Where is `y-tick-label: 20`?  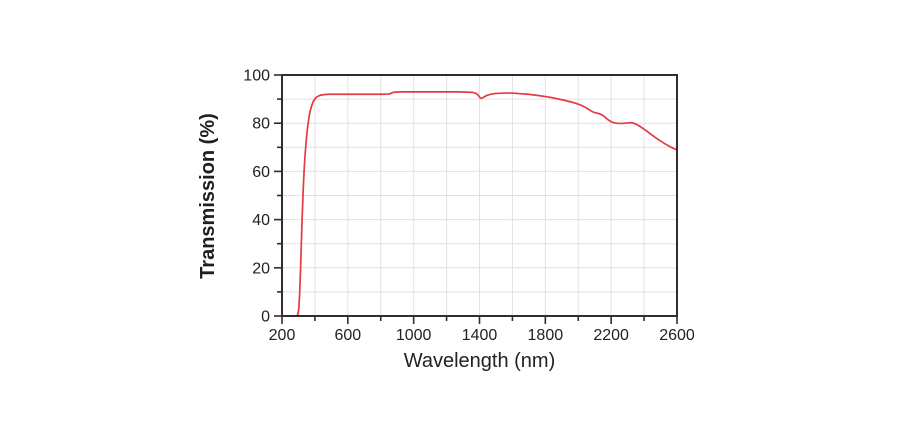 y-tick-label: 20 is located at coordinates (261, 268).